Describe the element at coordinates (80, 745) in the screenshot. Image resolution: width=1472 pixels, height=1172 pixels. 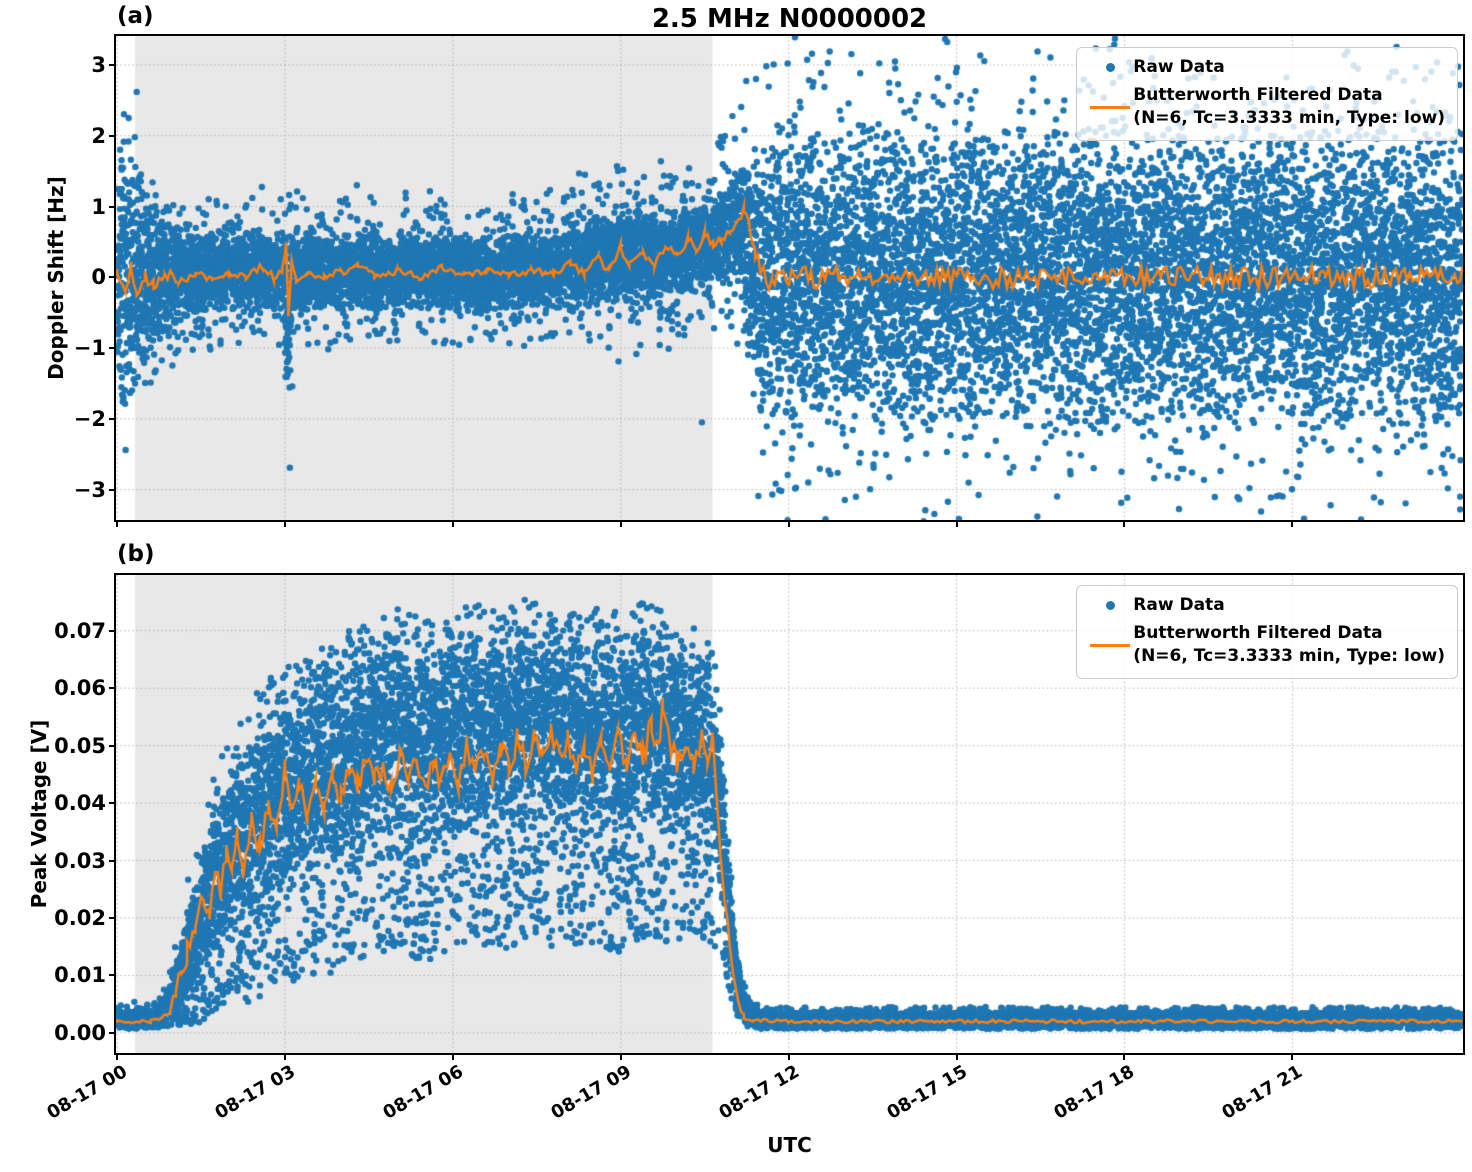
I see `panel-b-ytick-label: 0.05` at that location.